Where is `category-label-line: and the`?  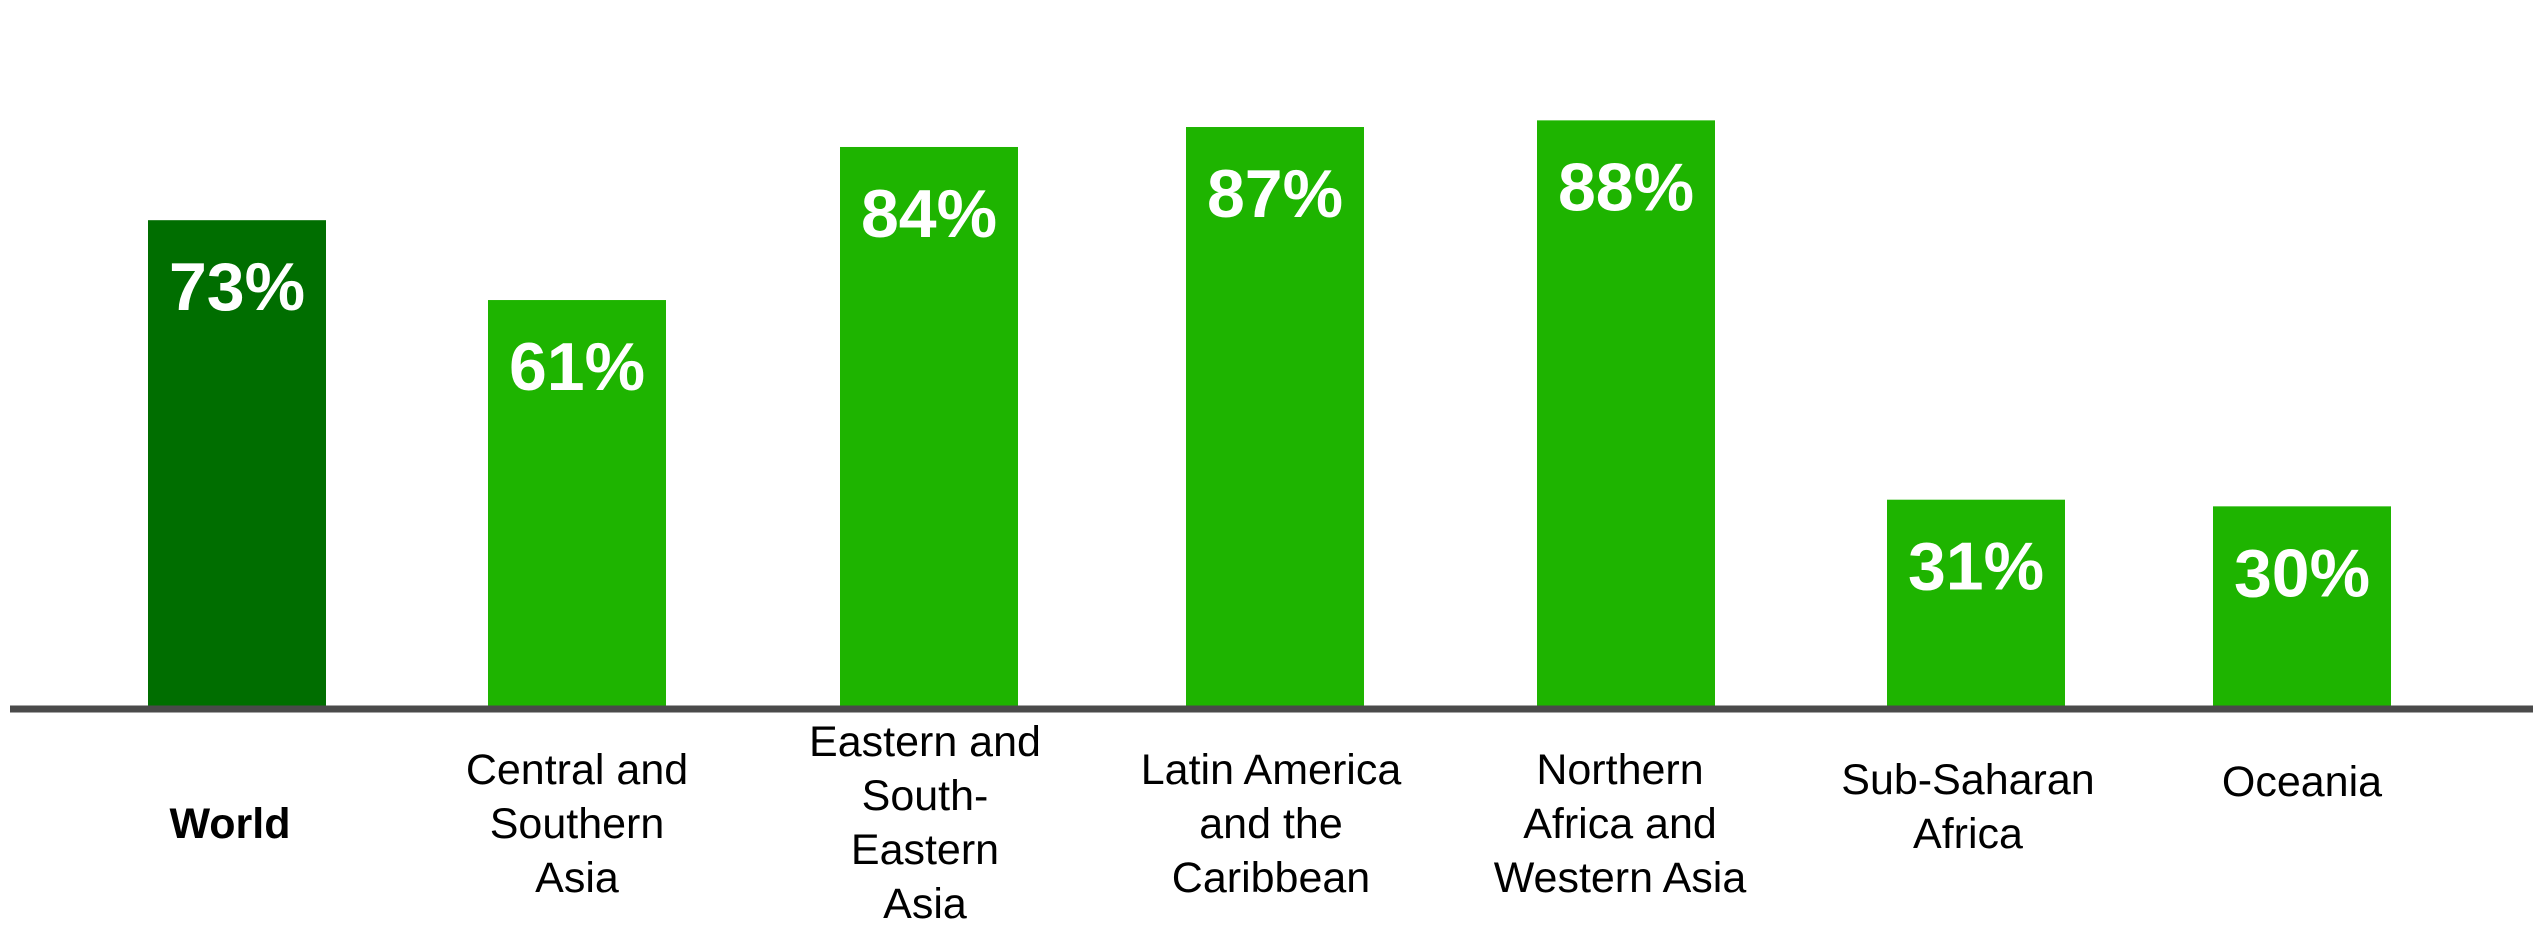
category-label-line: and the is located at coordinates (1270, 824).